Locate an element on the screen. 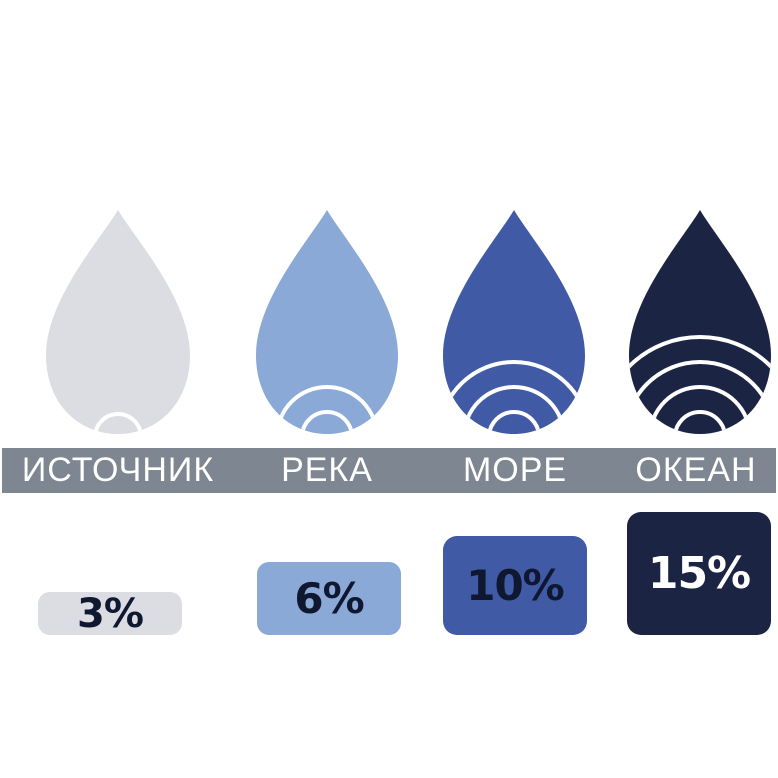 This screenshot has height=778, width=778. drop-okean is located at coordinates (700, 322).